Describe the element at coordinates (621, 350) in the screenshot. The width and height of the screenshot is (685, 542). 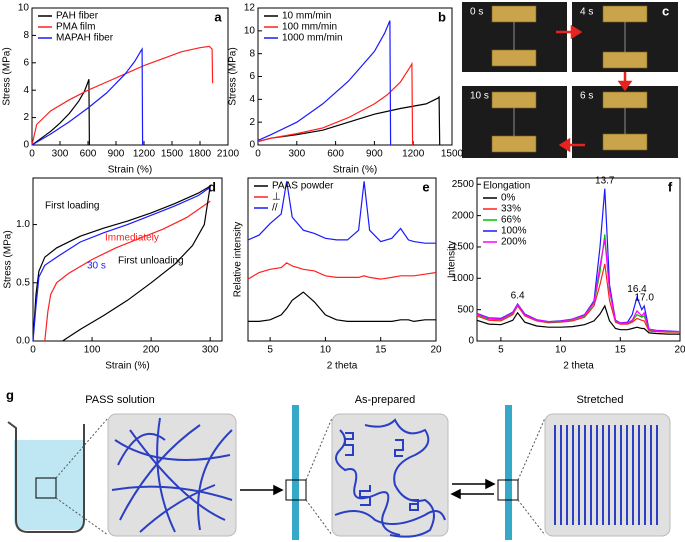
I see `x-tick-label: 15` at that location.